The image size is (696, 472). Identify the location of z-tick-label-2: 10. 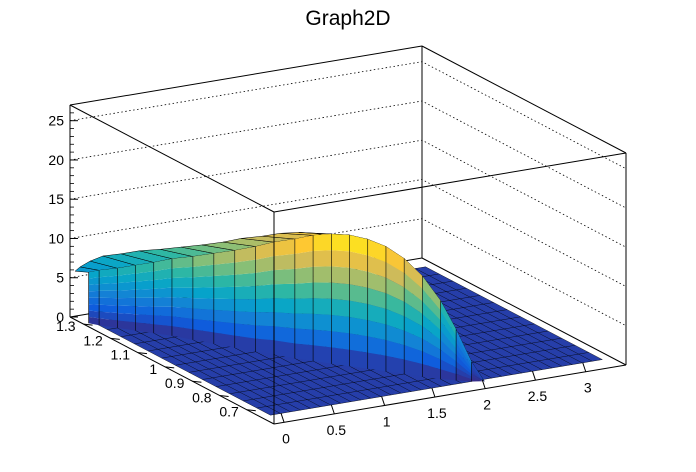
(56, 238).